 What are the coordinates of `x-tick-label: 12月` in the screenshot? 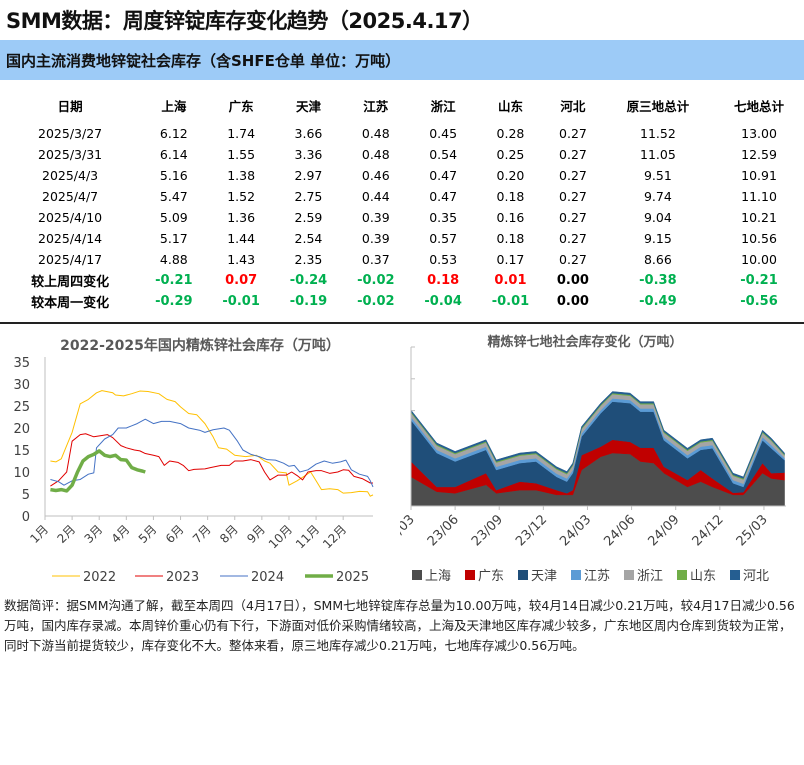 It's located at (334, 536).